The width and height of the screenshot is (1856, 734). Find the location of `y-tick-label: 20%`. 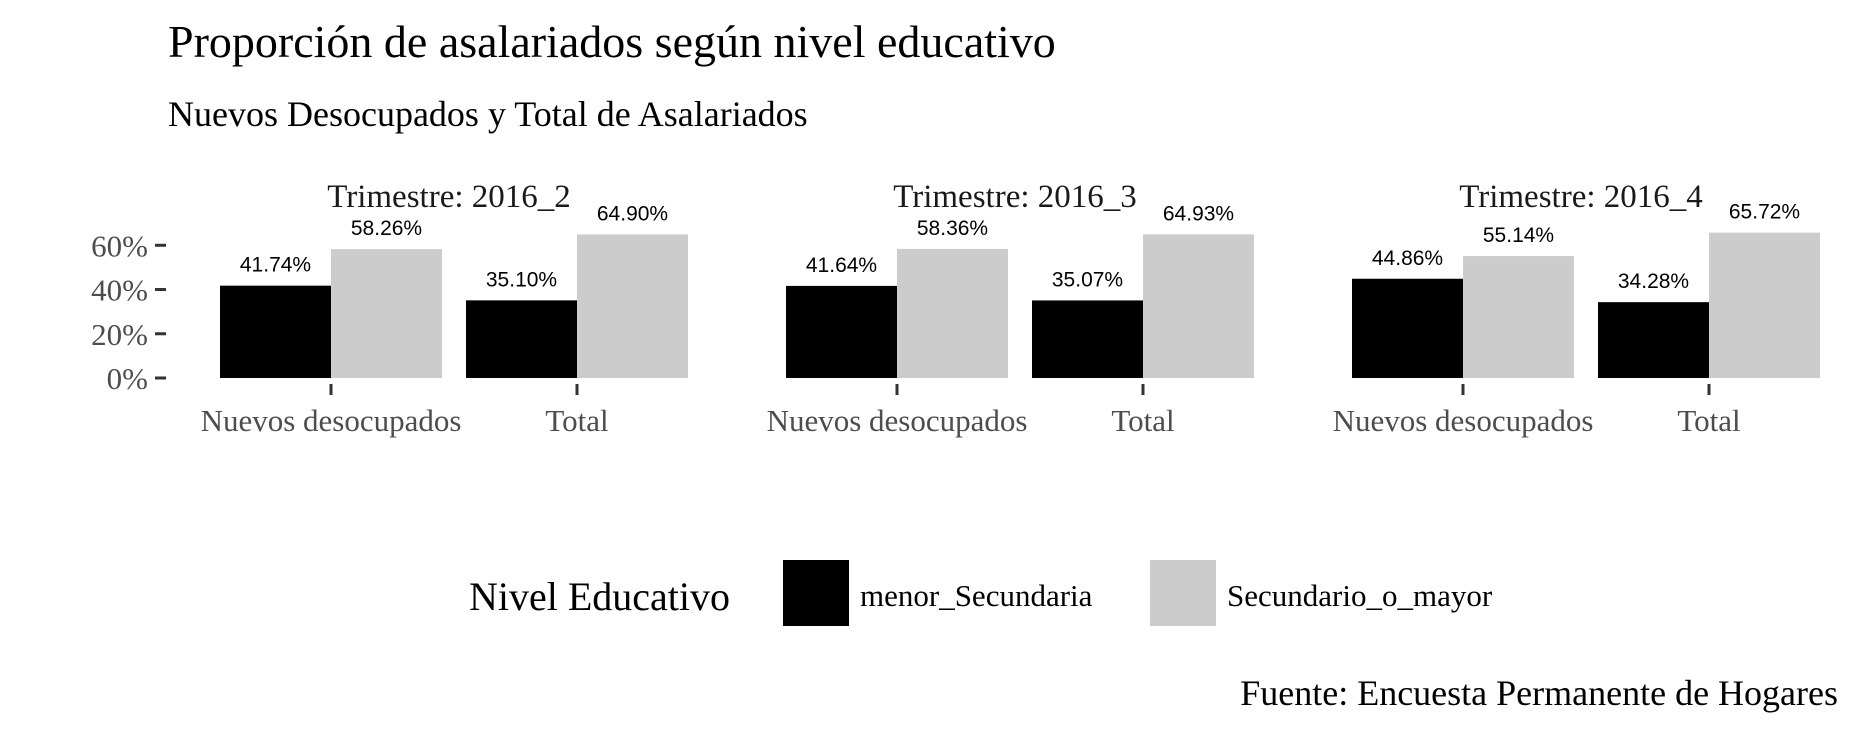

y-tick-label: 20% is located at coordinates (119, 334).